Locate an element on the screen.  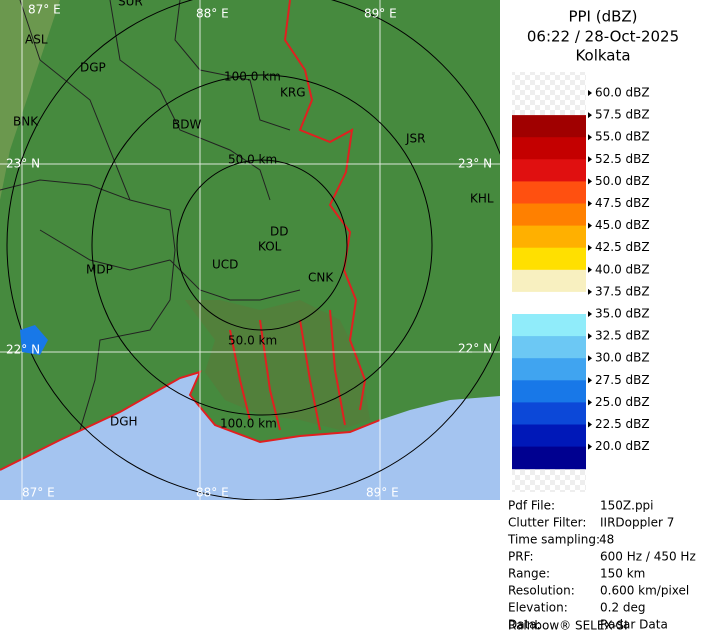
legend-label: 20.0 dBZ is located at coordinates (622, 446).